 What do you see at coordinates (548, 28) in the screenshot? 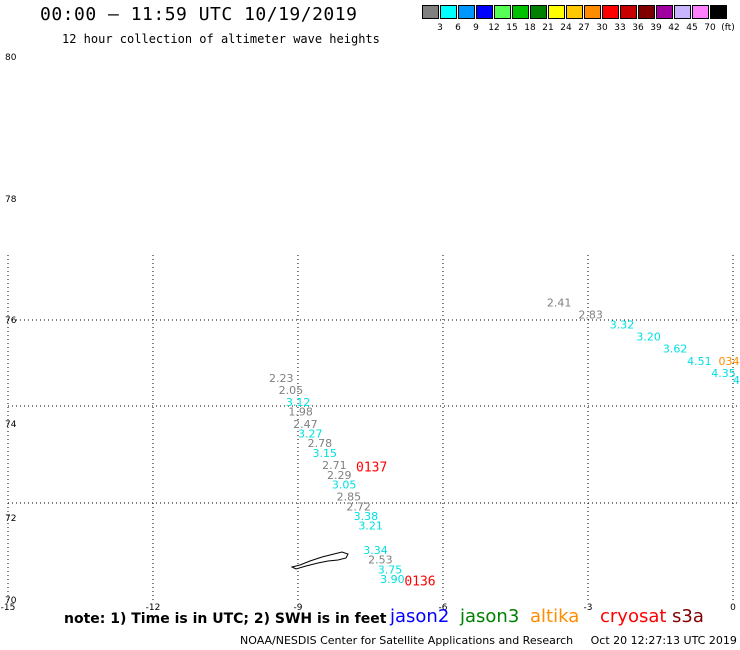
I see `legend-bin-label: 21` at bounding box center [548, 28].